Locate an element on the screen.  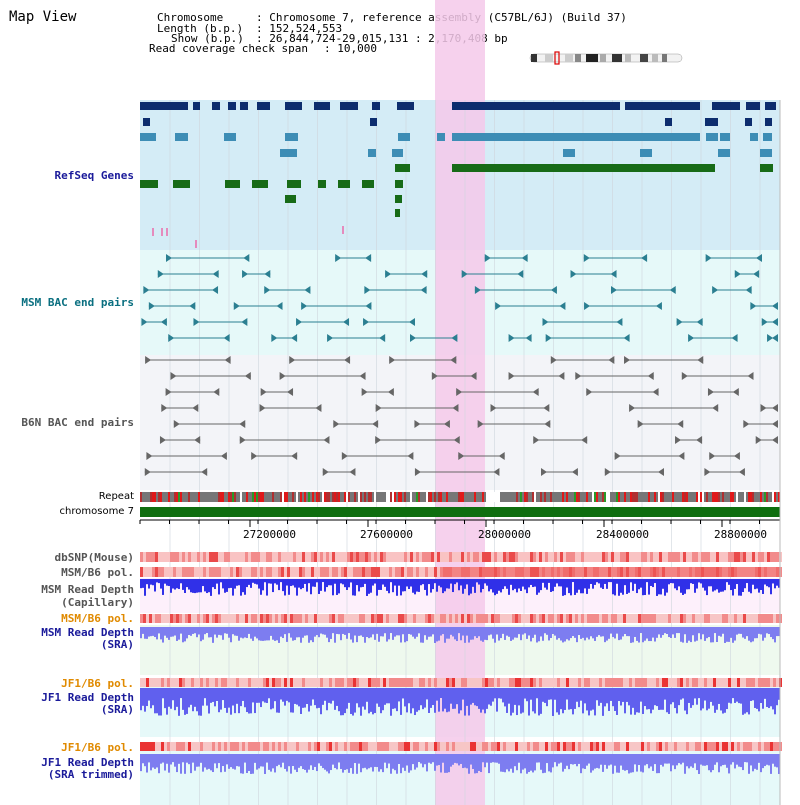
track-label-jf1-depth-sra-2: (SRA) is located at coordinates (117, 709).